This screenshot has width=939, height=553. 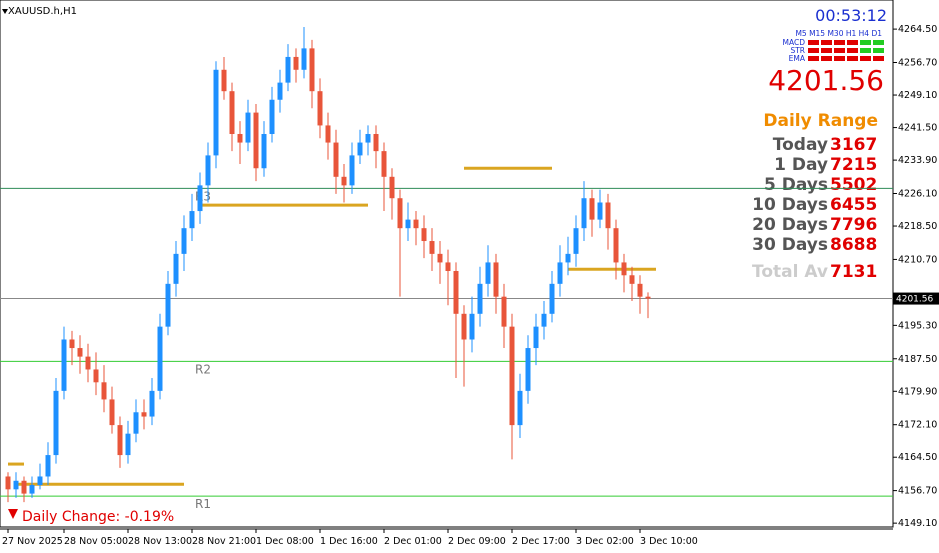 What do you see at coordinates (801, 165) in the screenshot?
I see `range-label: 1 Day` at bounding box center [801, 165].